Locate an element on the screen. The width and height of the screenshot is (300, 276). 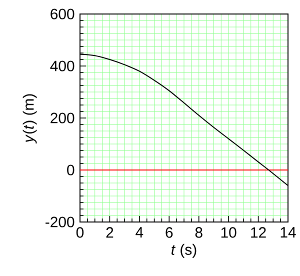
y-tick-label: -200 is located at coordinates (60, 222).